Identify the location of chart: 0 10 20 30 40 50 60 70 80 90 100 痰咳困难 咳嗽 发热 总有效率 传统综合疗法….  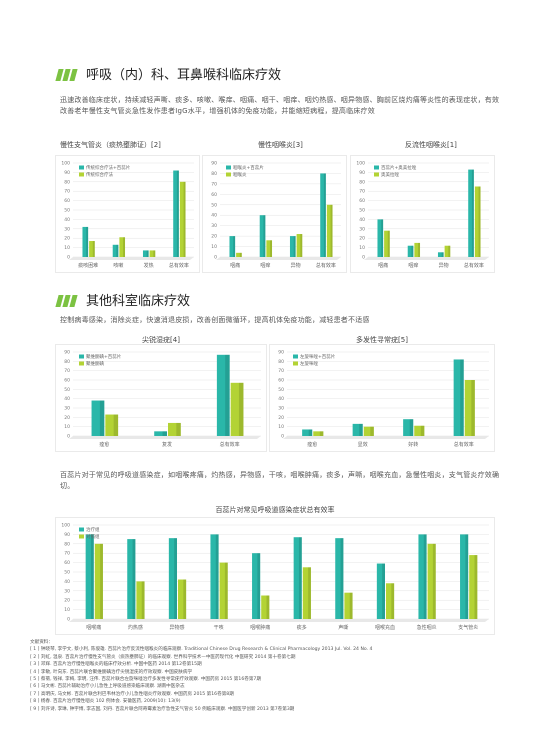
(127, 214).